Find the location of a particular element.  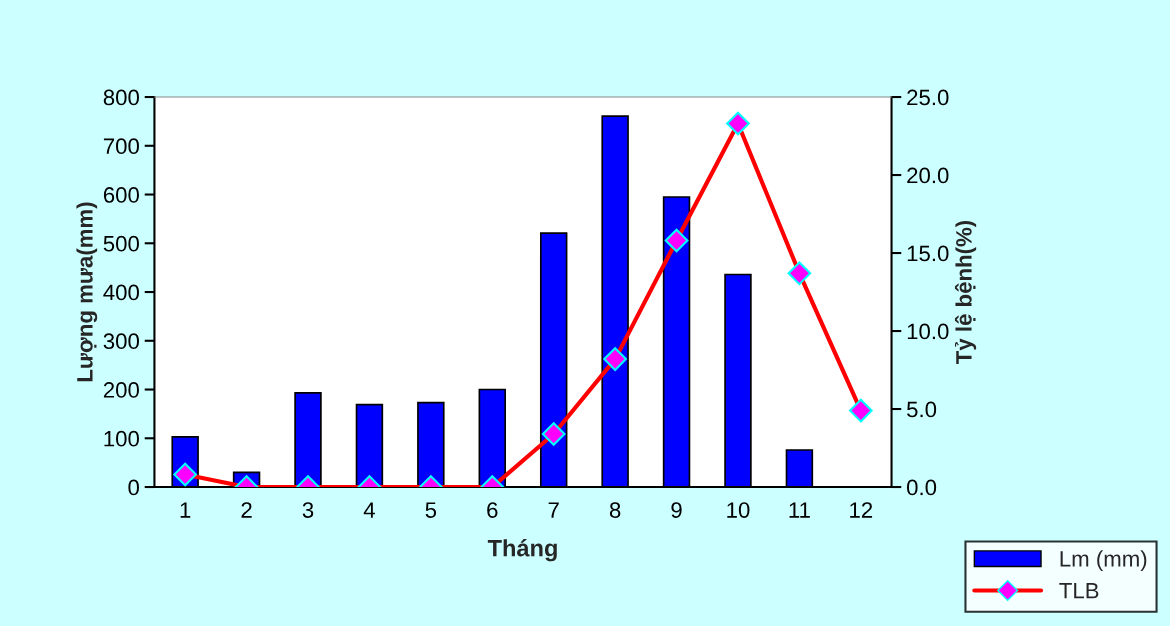

x-tick-label: 6 is located at coordinates (492, 510).